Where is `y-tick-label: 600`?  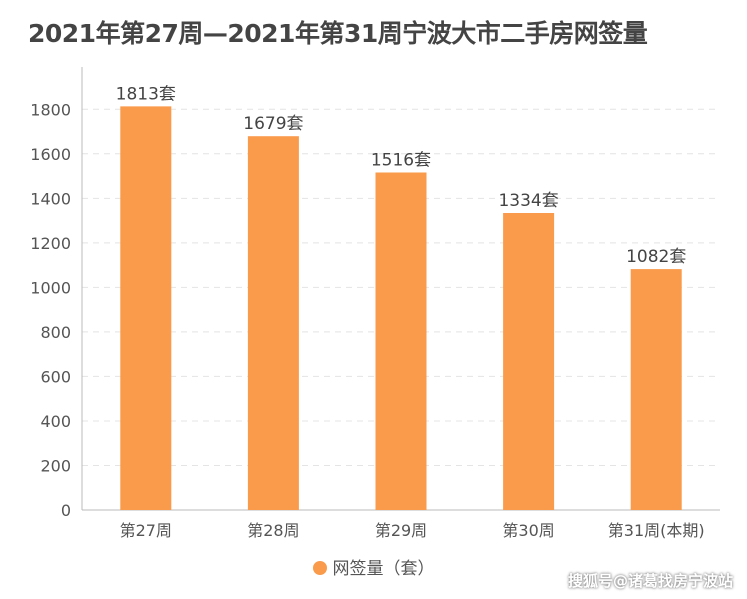
y-tick-label: 600 is located at coordinates (55, 376).